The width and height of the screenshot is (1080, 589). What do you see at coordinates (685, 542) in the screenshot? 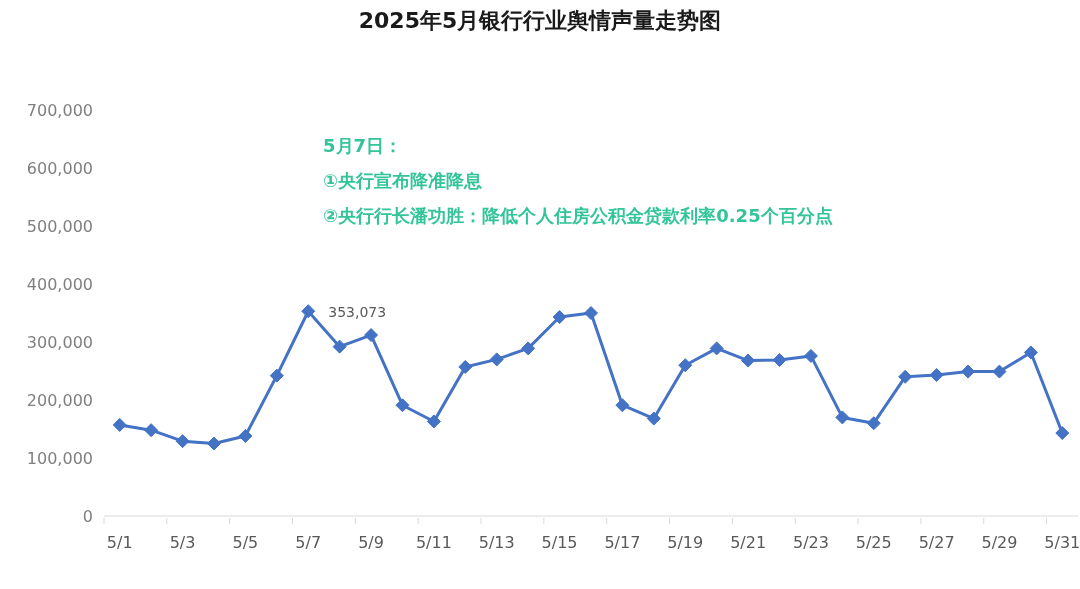
I see `x-tick-label: 5/19` at bounding box center [685, 542].